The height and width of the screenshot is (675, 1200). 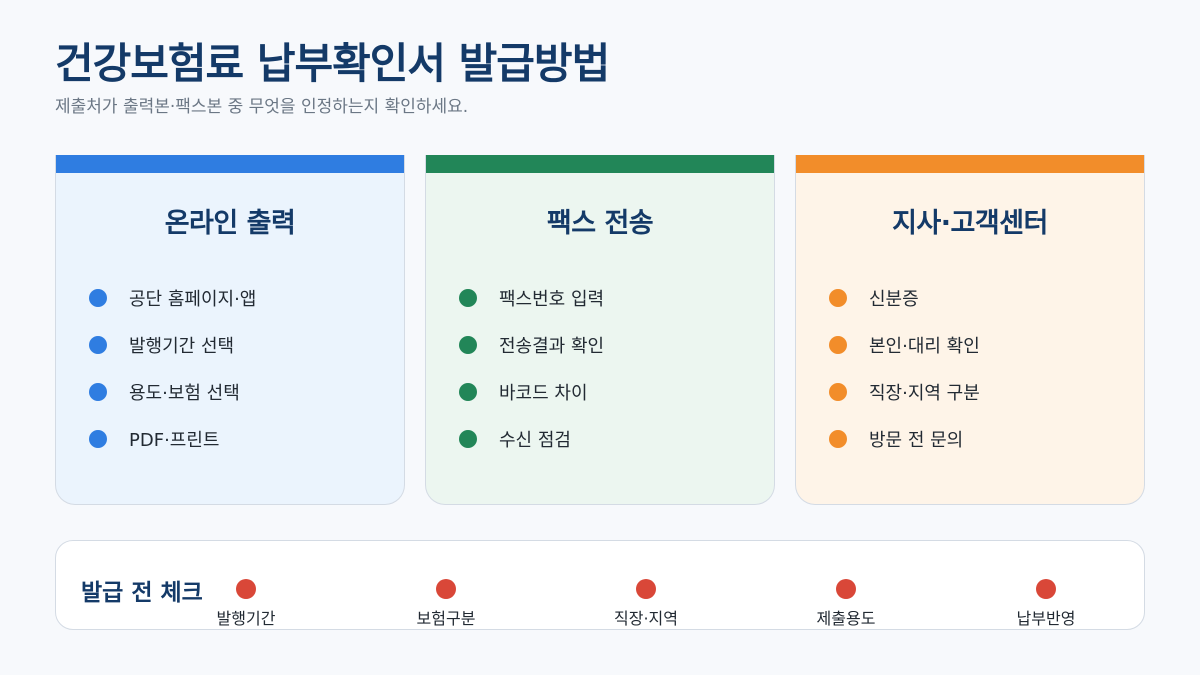 I want to click on checklist-item-label: 납부반영, so click(x=1046, y=618).